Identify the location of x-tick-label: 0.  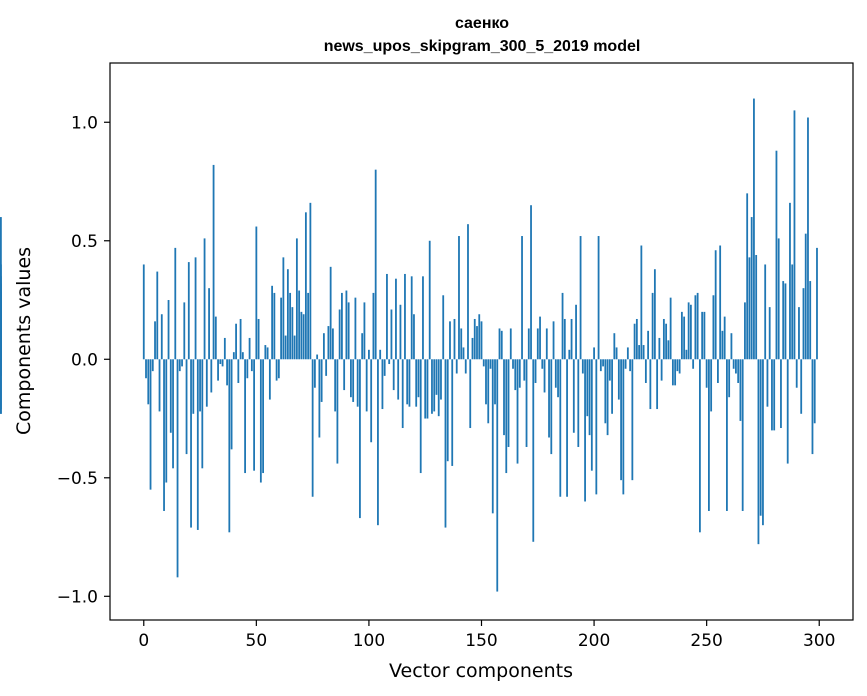
(143, 641).